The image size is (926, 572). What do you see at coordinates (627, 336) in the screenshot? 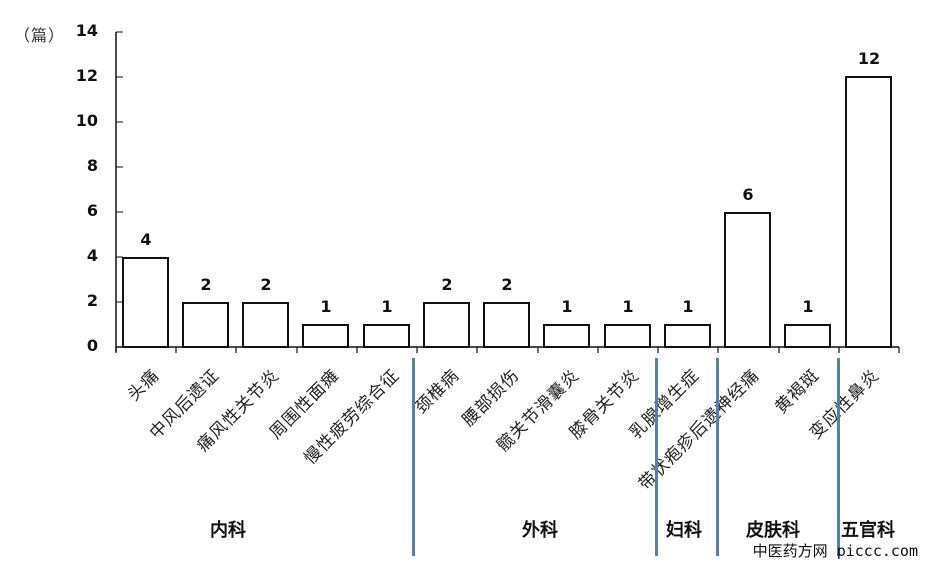
I see `bar-xigu` at bounding box center [627, 336].